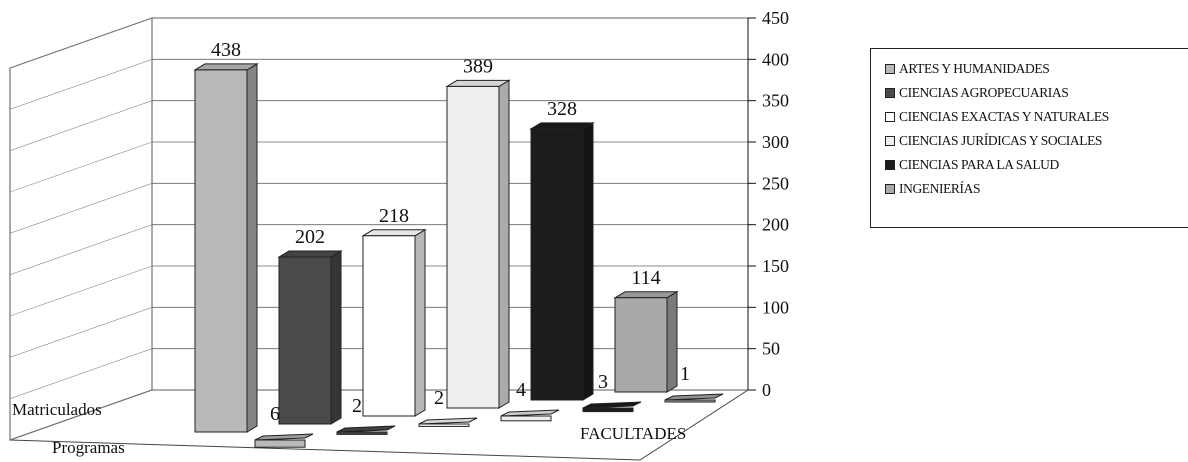 Image resolution: width=1188 pixels, height=462 pixels. I want to click on legend-item: CIENCIAS EXACTAS Y NATURALES, so click(1036, 117).